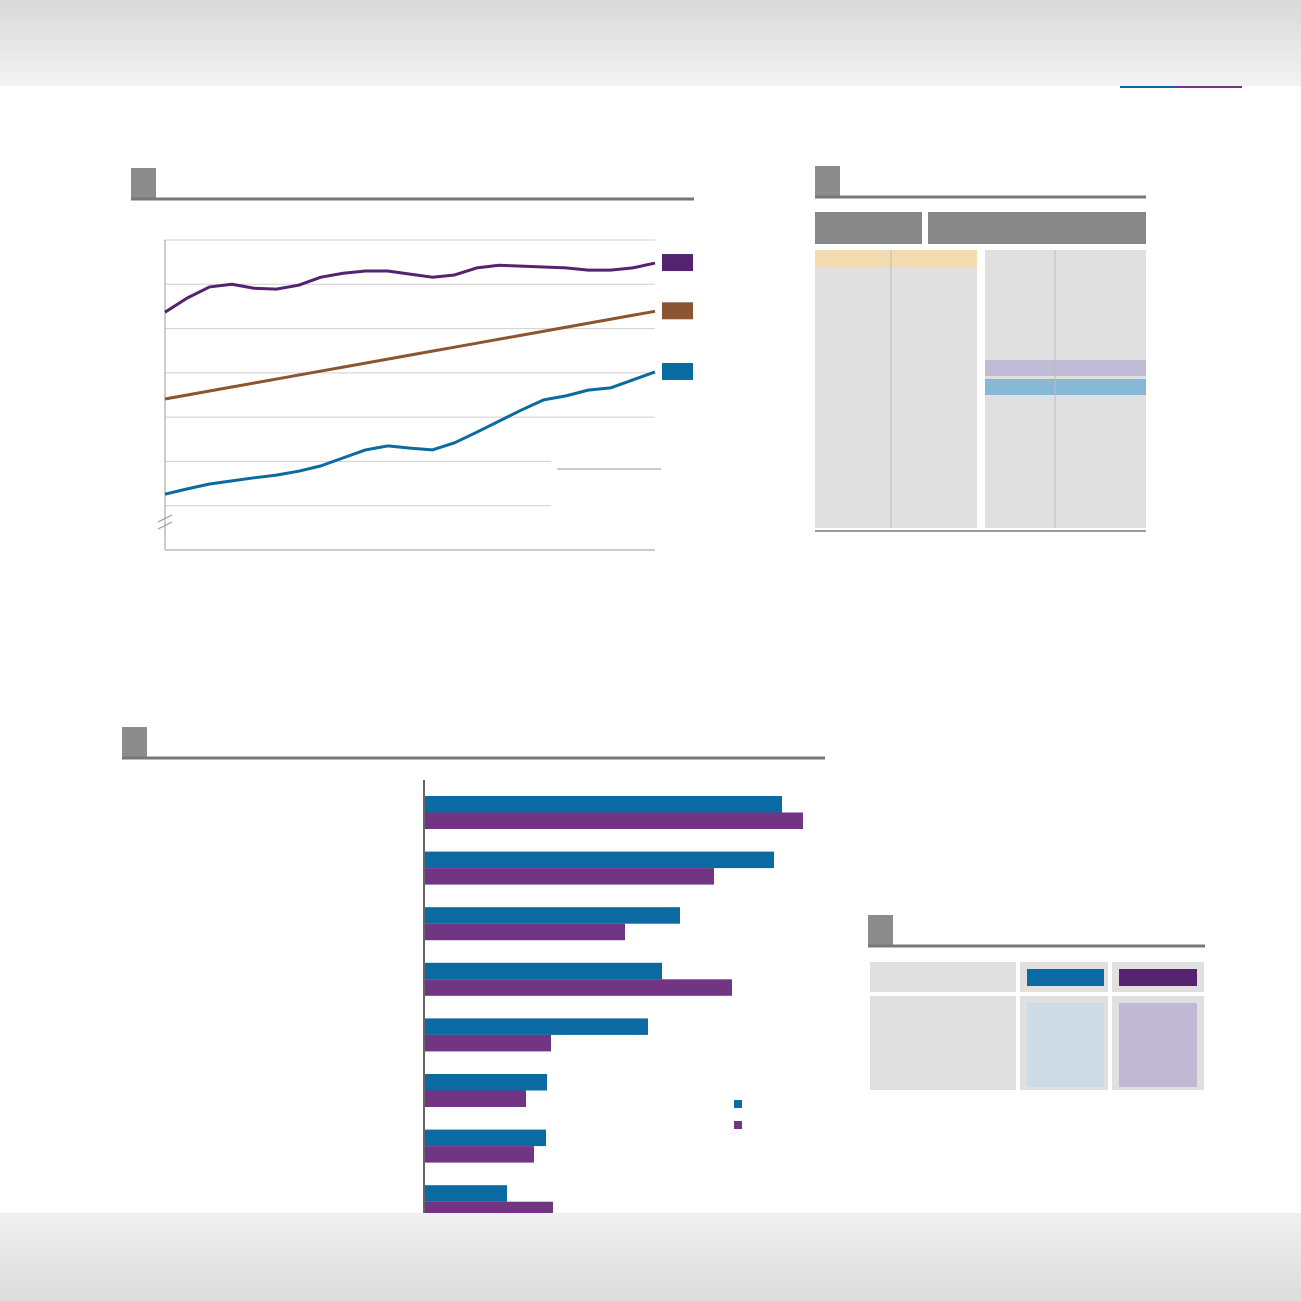 Image resolution: width=1301 pixels, height=1301 pixels. Describe the element at coordinates (650, 43) in the screenshot. I see `header` at that location.